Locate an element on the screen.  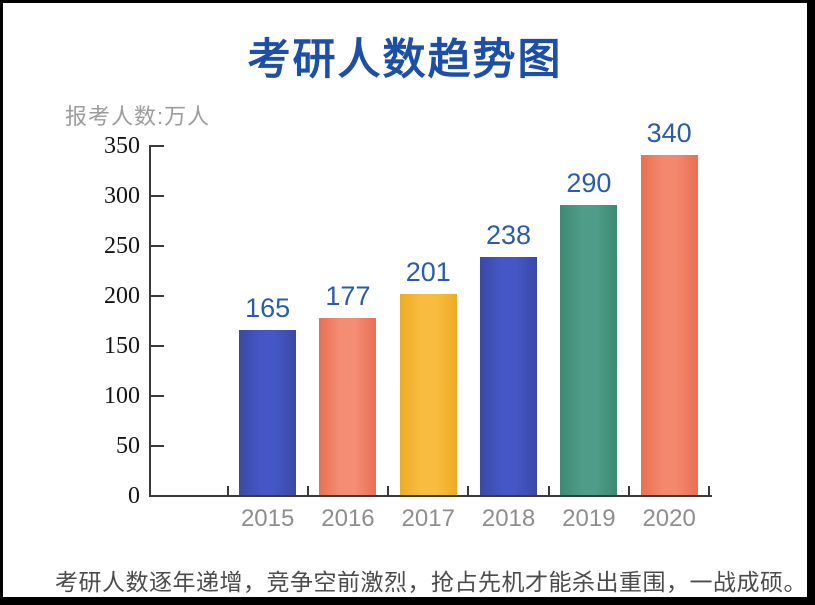
bar-2020 is located at coordinates (669, 325).